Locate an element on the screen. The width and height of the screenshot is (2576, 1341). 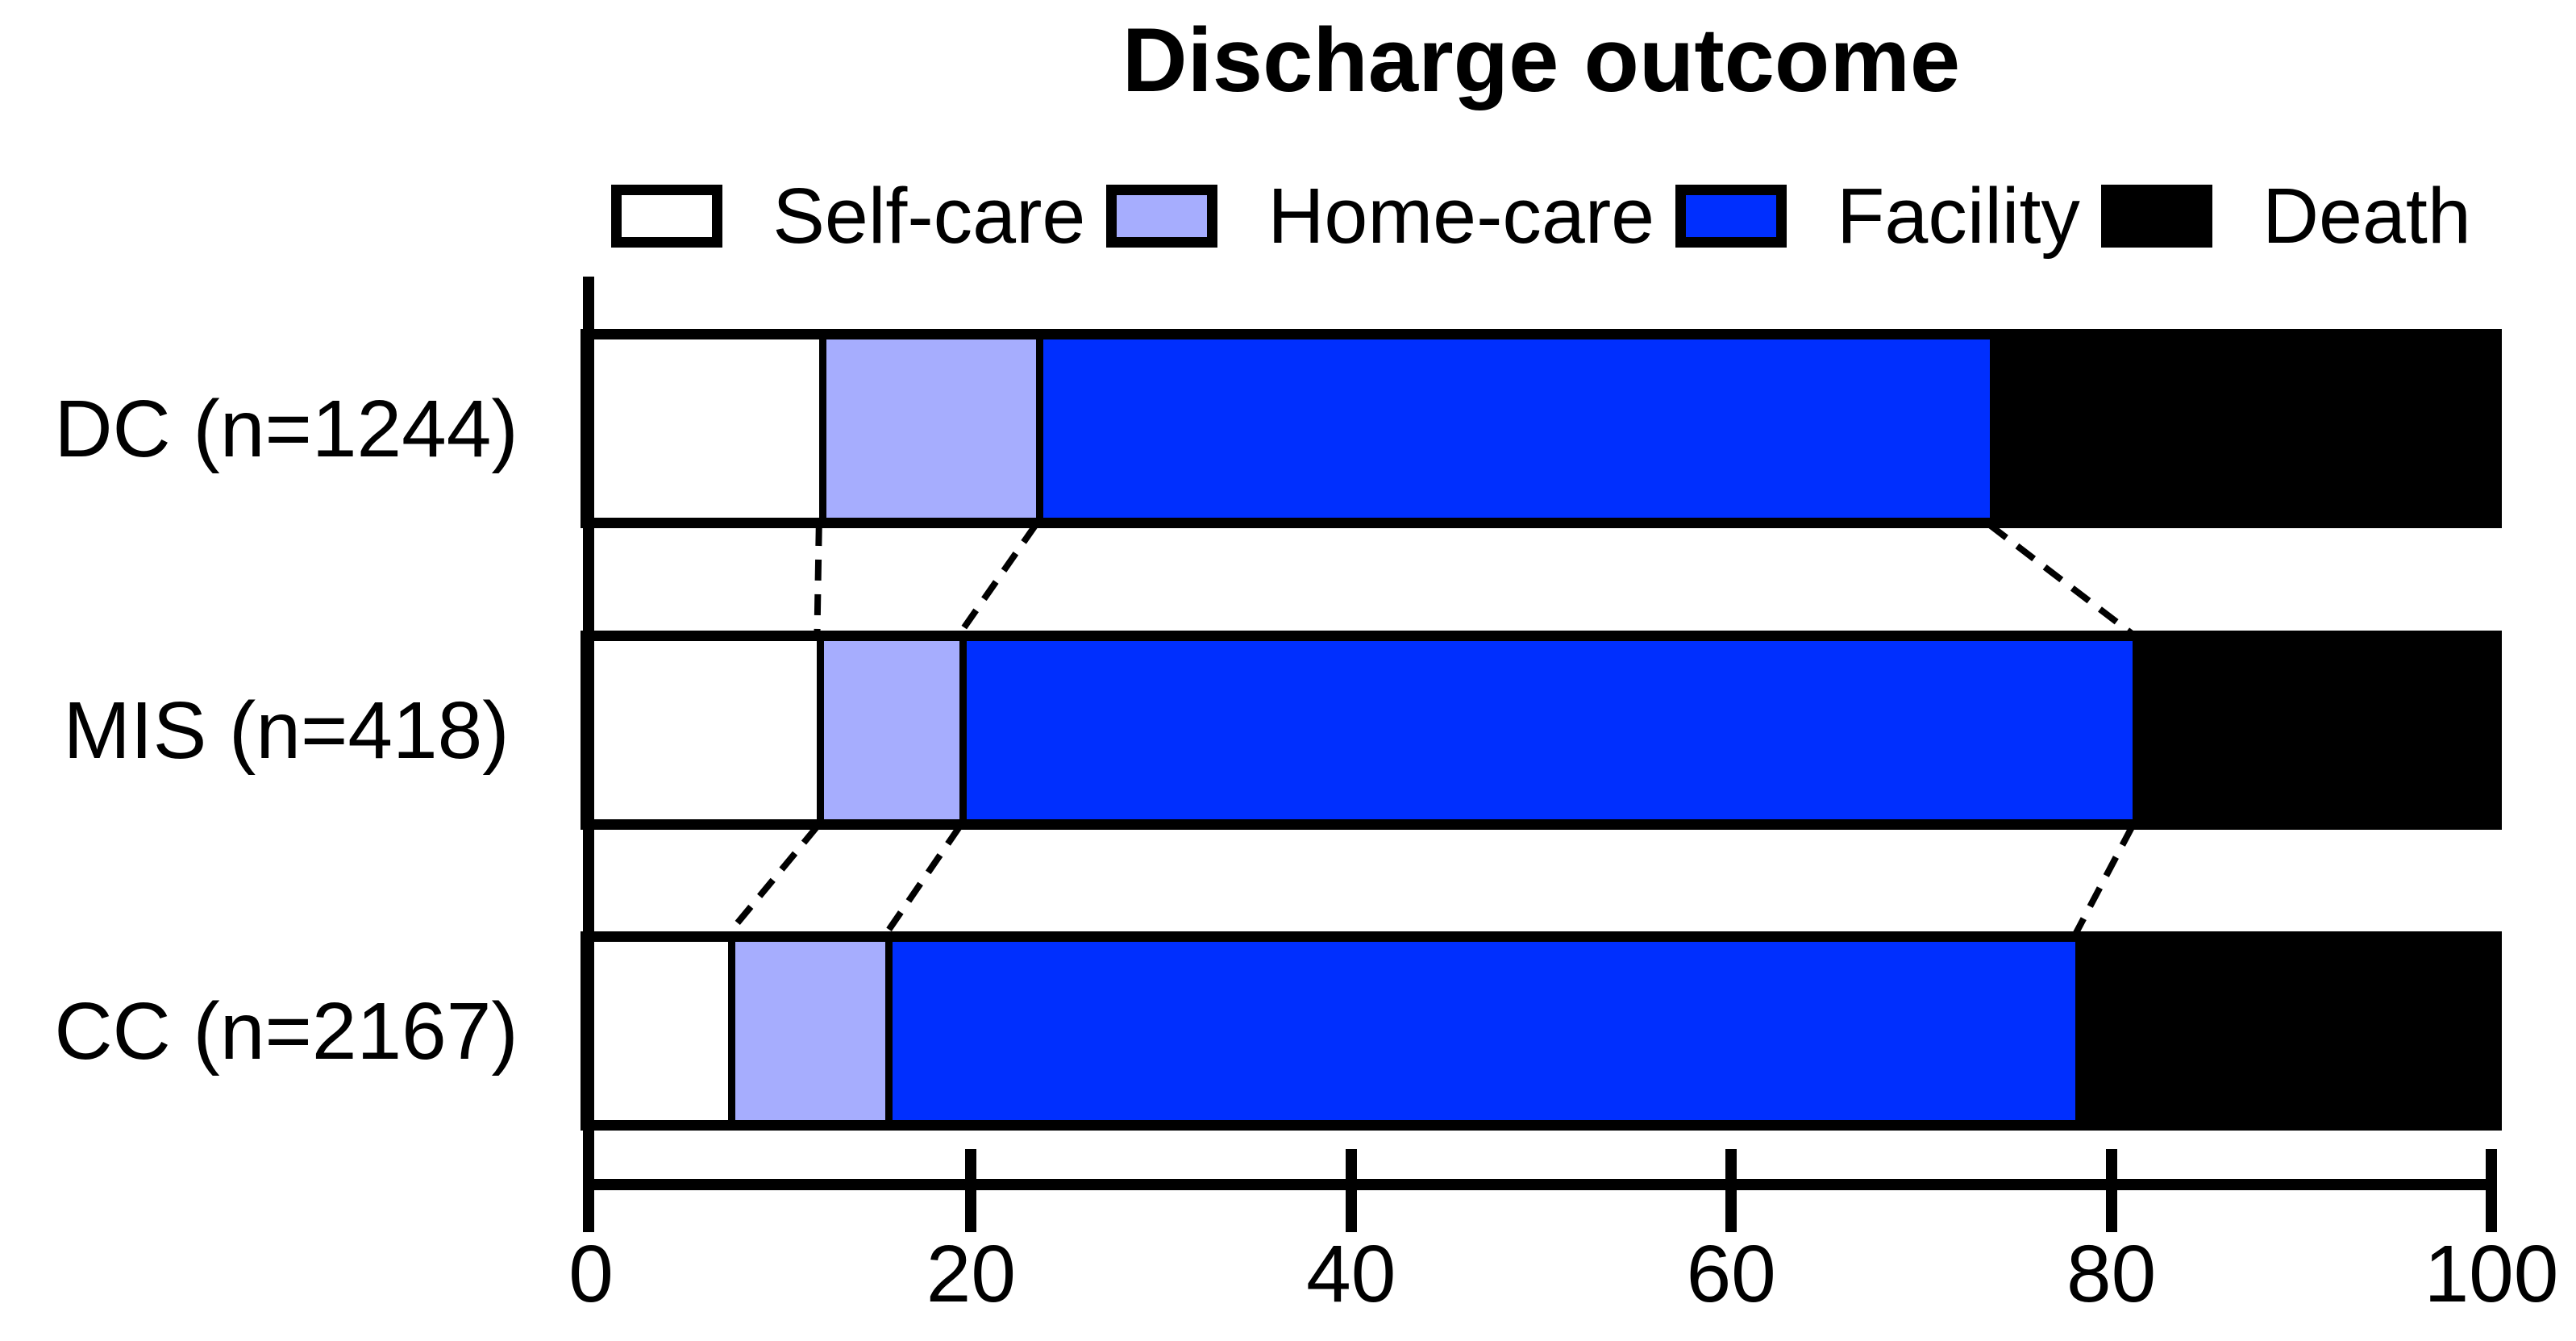
legend-item-self-care: Self-care is located at coordinates (848, 216).